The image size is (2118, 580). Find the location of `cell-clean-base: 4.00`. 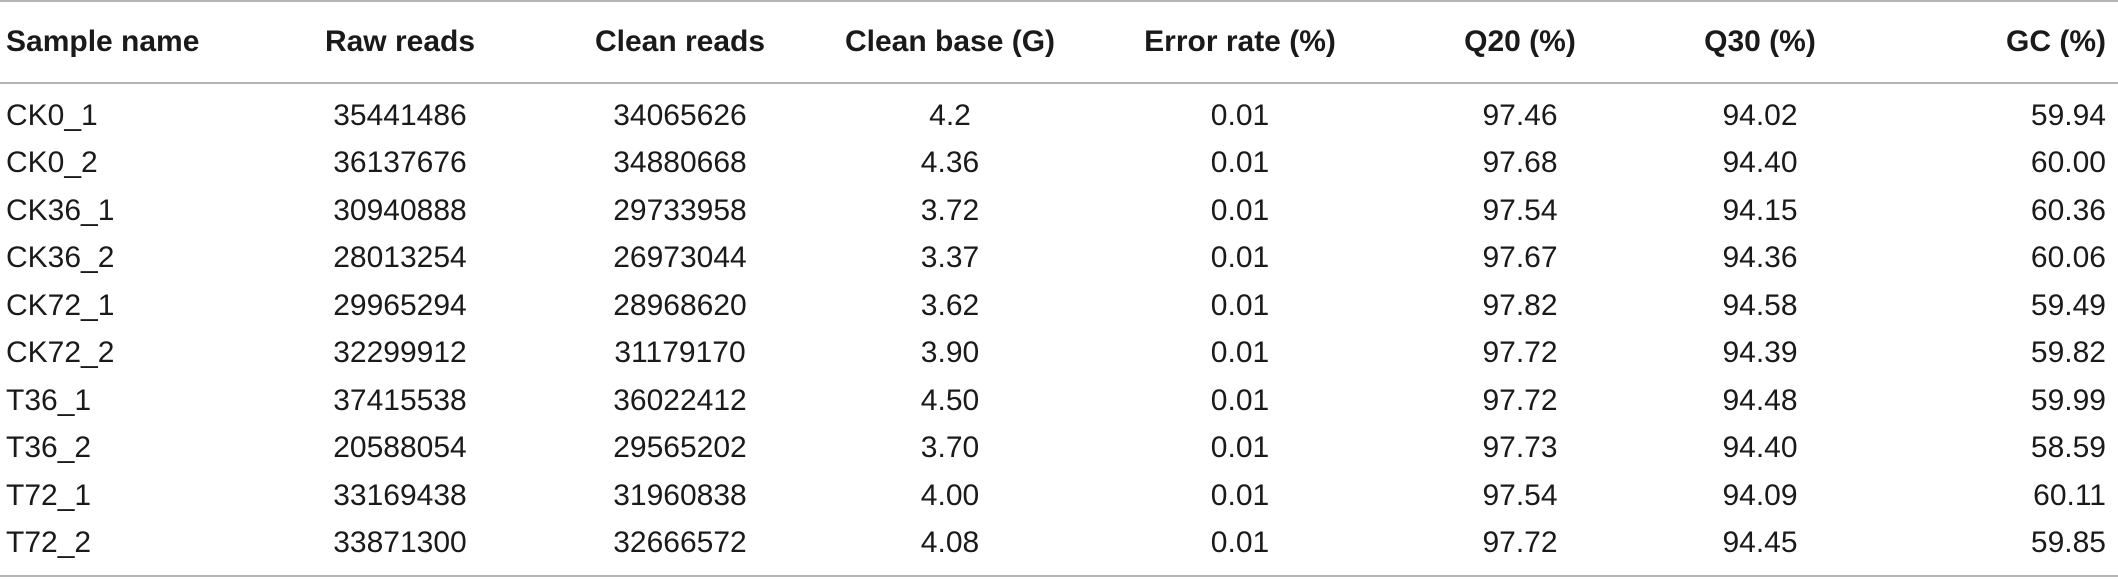

cell-clean-base: 4.00 is located at coordinates (950, 495).